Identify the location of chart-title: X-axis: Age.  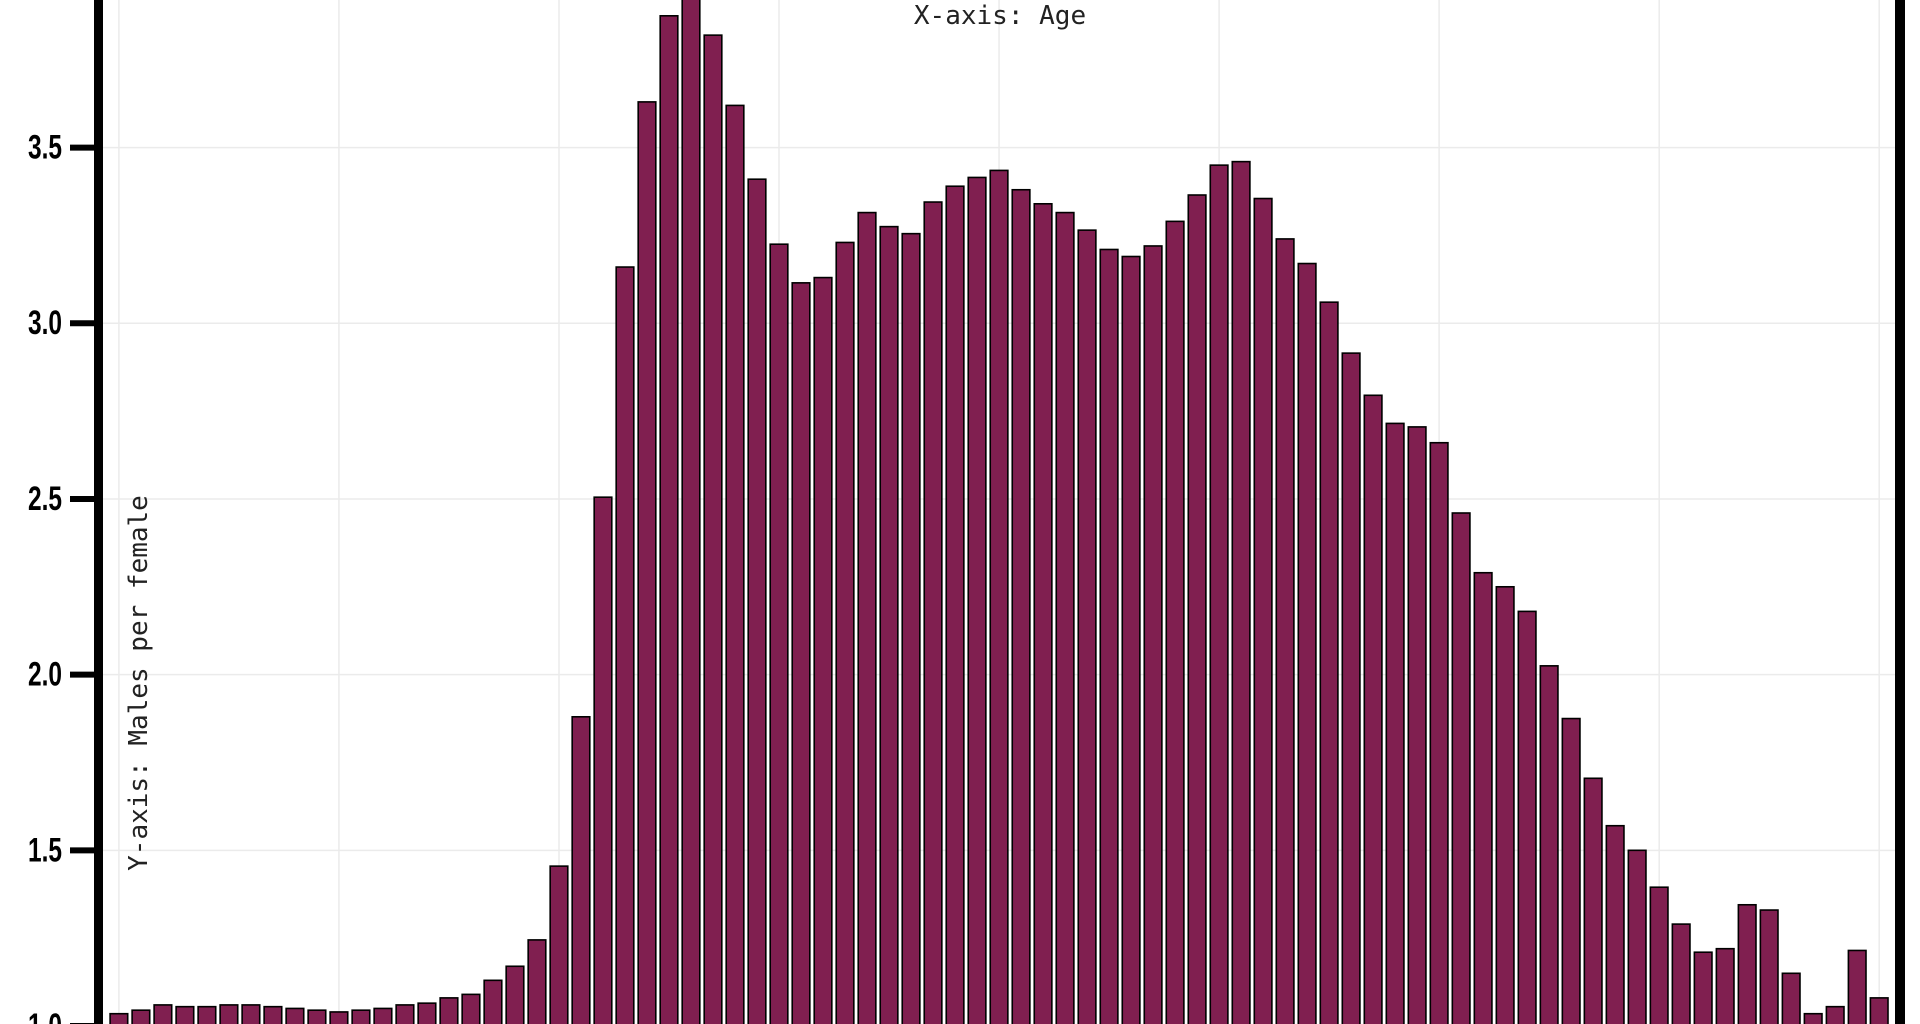
(1000, 16).